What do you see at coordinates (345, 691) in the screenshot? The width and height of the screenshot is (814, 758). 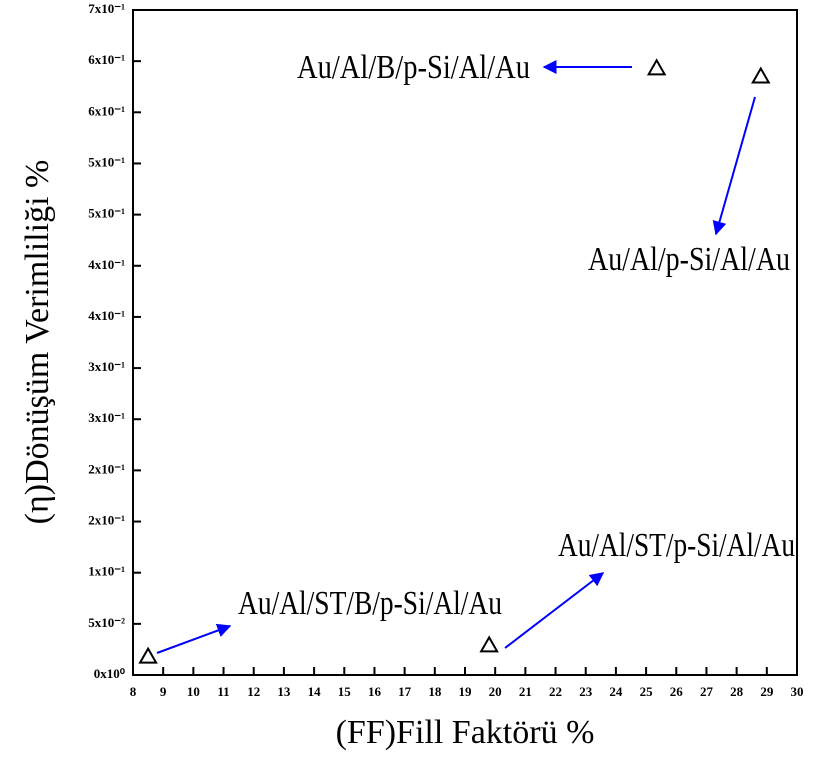 I see `x-tick-label: 15` at bounding box center [345, 691].